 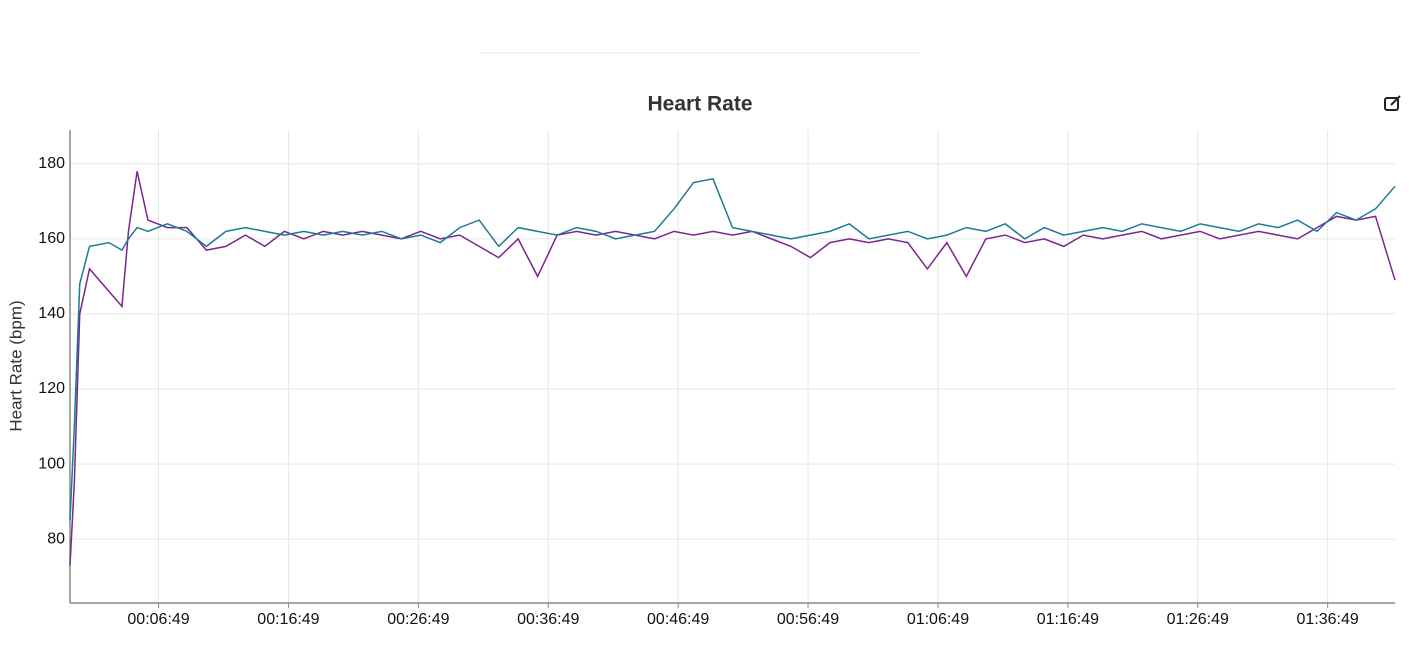 I want to click on x-tick-label: 00:56:49, so click(x=808, y=619).